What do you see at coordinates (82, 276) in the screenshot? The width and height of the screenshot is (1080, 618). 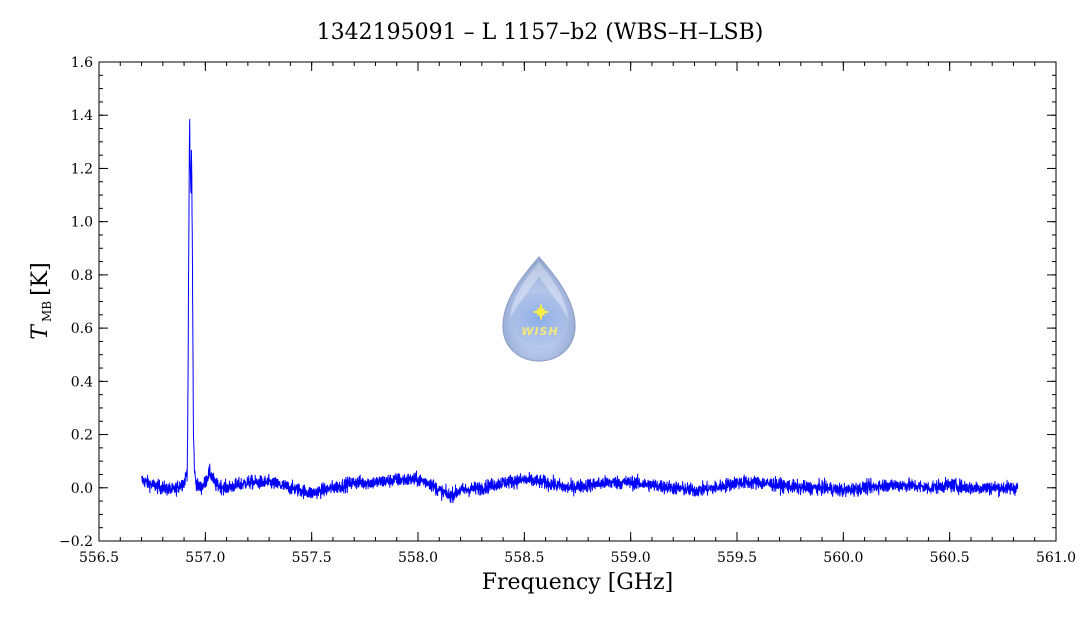 I see `y-tick-label: 0.8` at bounding box center [82, 276].